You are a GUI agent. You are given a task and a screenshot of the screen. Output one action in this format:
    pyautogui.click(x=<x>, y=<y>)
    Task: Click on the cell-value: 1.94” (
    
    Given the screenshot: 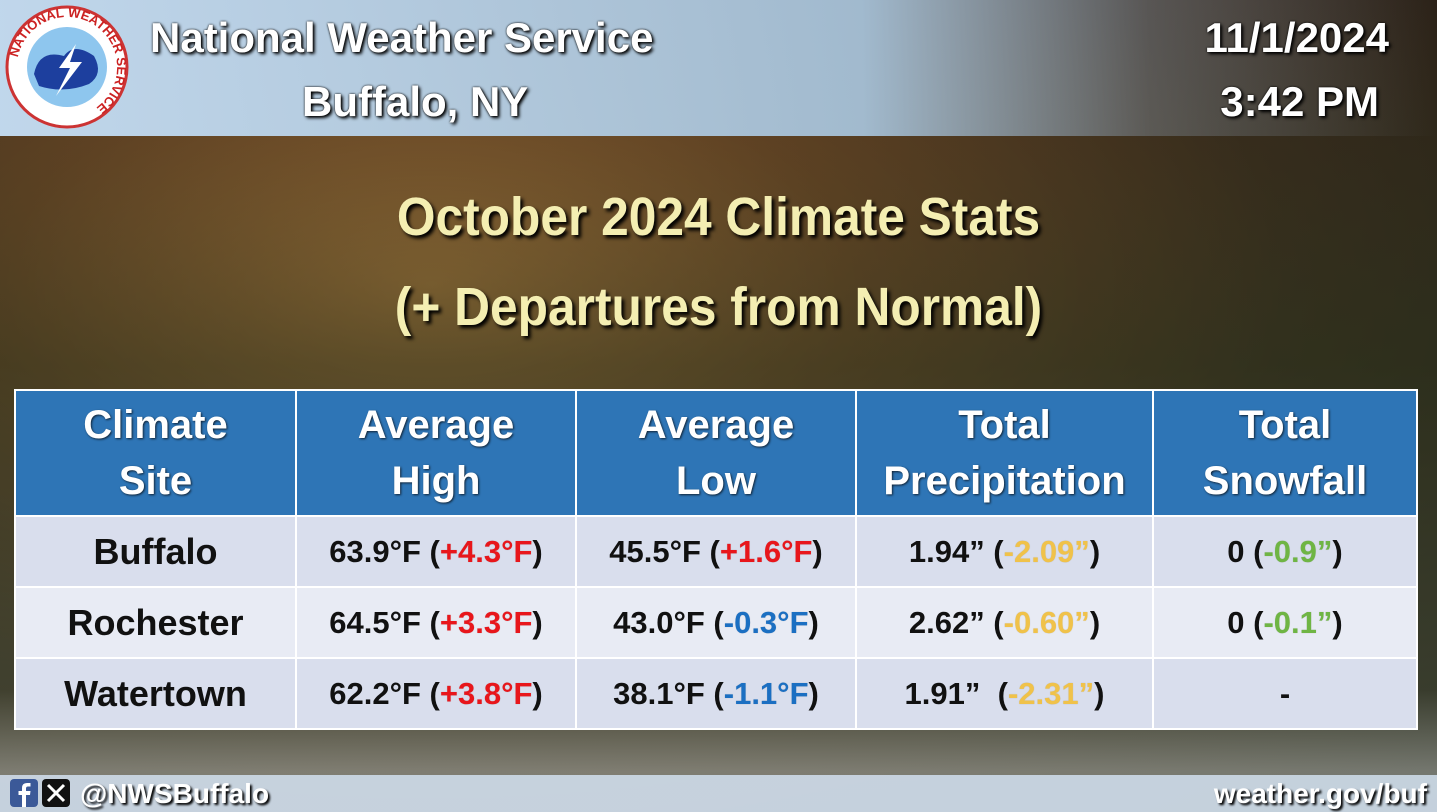 What is the action you would take?
    pyautogui.click(x=956, y=551)
    